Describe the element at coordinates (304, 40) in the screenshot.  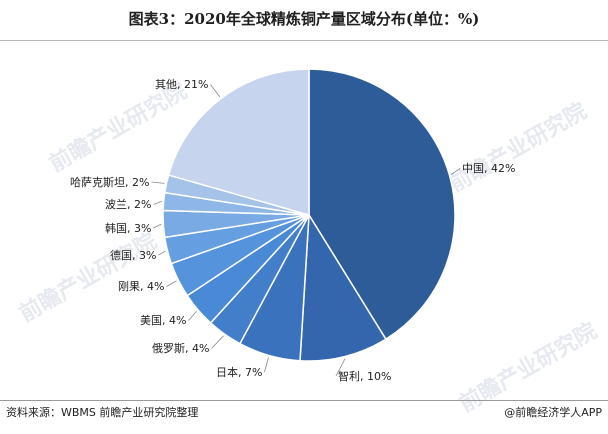
I see `title-divider` at that location.